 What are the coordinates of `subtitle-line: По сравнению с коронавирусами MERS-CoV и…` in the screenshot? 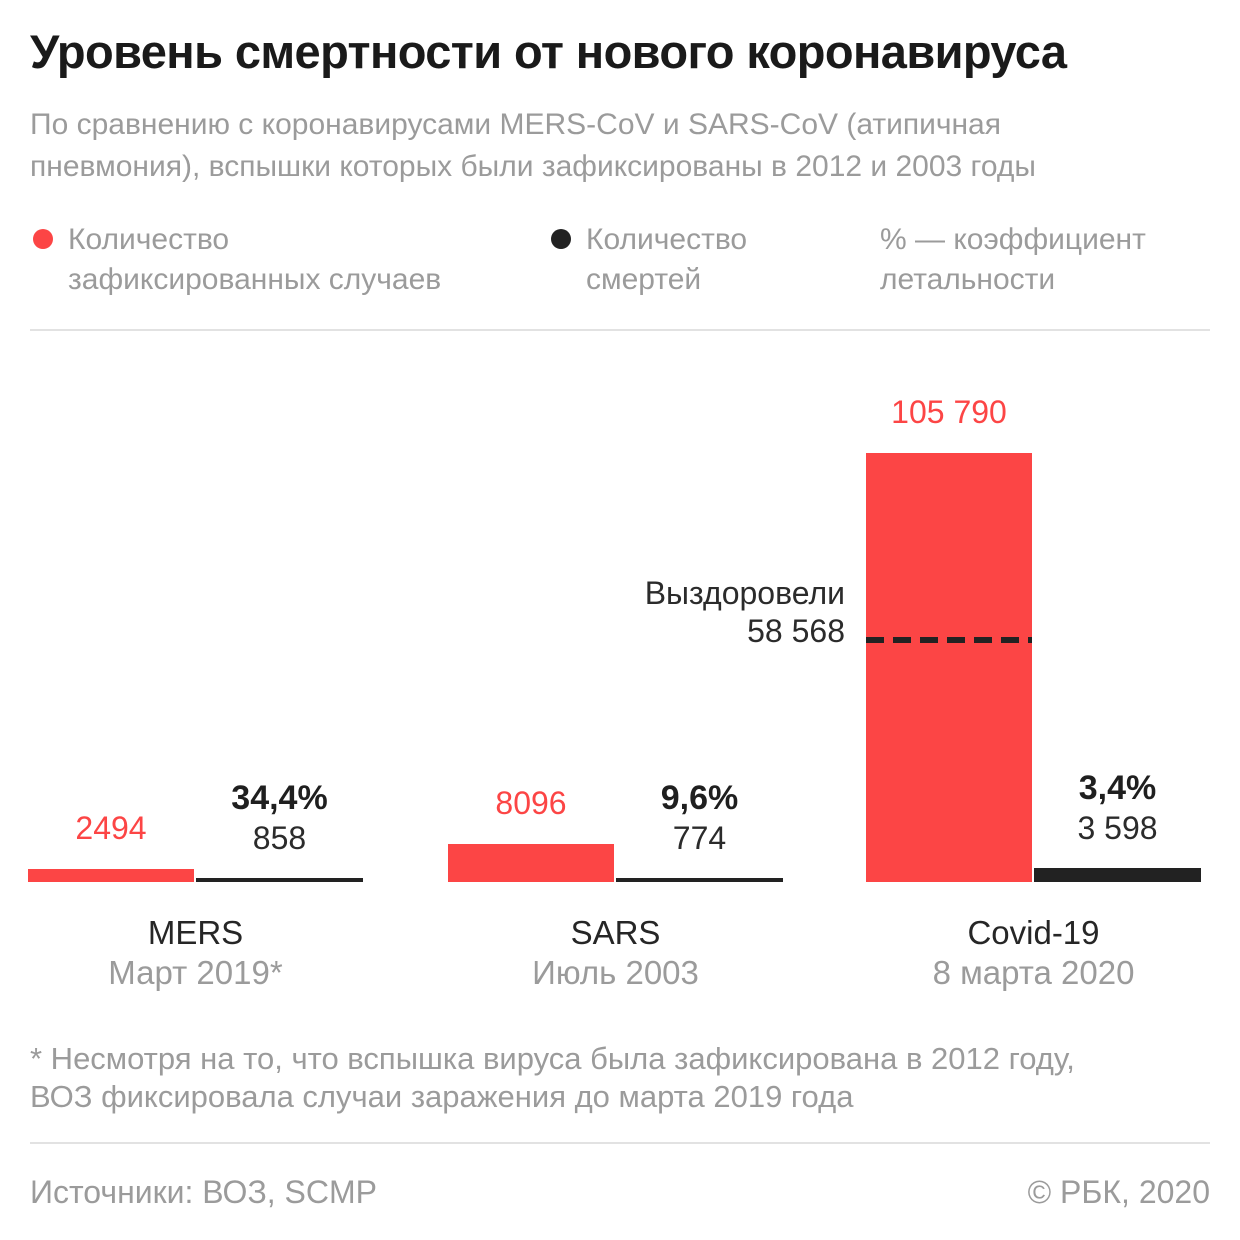 It's located at (515, 124).